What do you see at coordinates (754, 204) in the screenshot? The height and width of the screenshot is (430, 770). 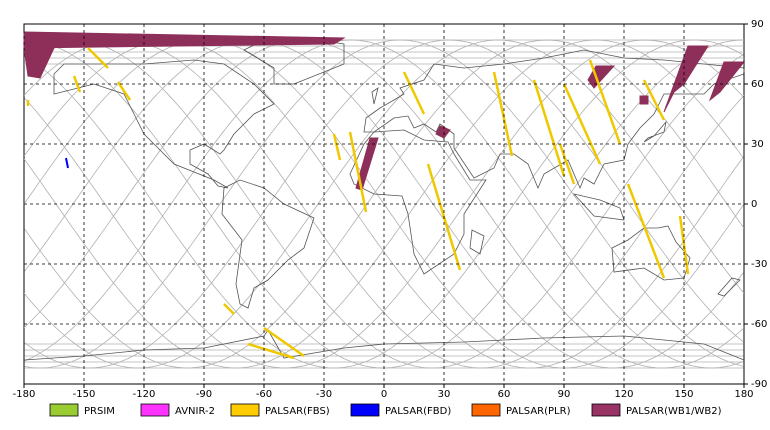 I see `lat-tick-label: 0` at bounding box center [754, 204].